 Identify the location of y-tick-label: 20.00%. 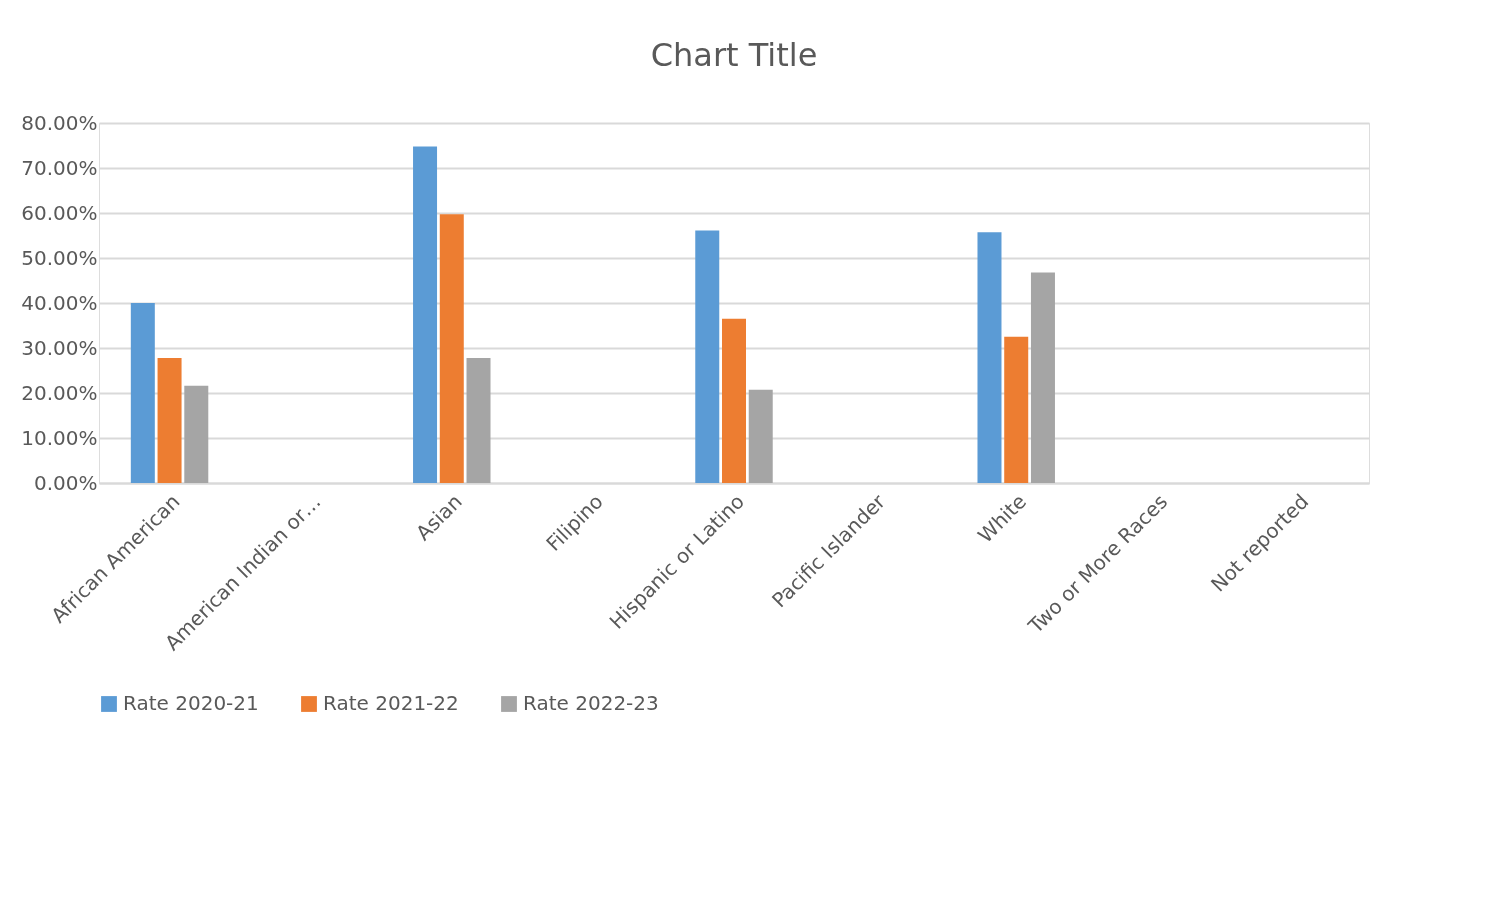
(59, 392).